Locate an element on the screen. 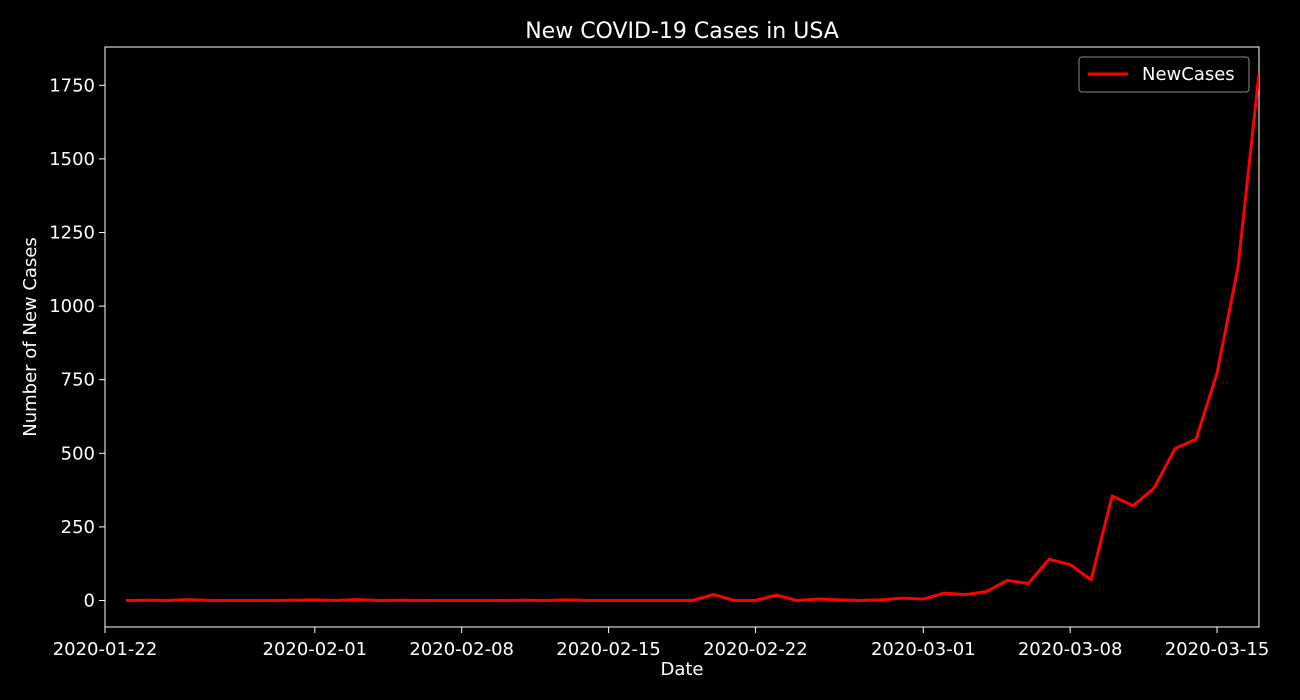 The width and height of the screenshot is (1300, 700). legend-label-newcases: NewCases is located at coordinates (1188, 74).